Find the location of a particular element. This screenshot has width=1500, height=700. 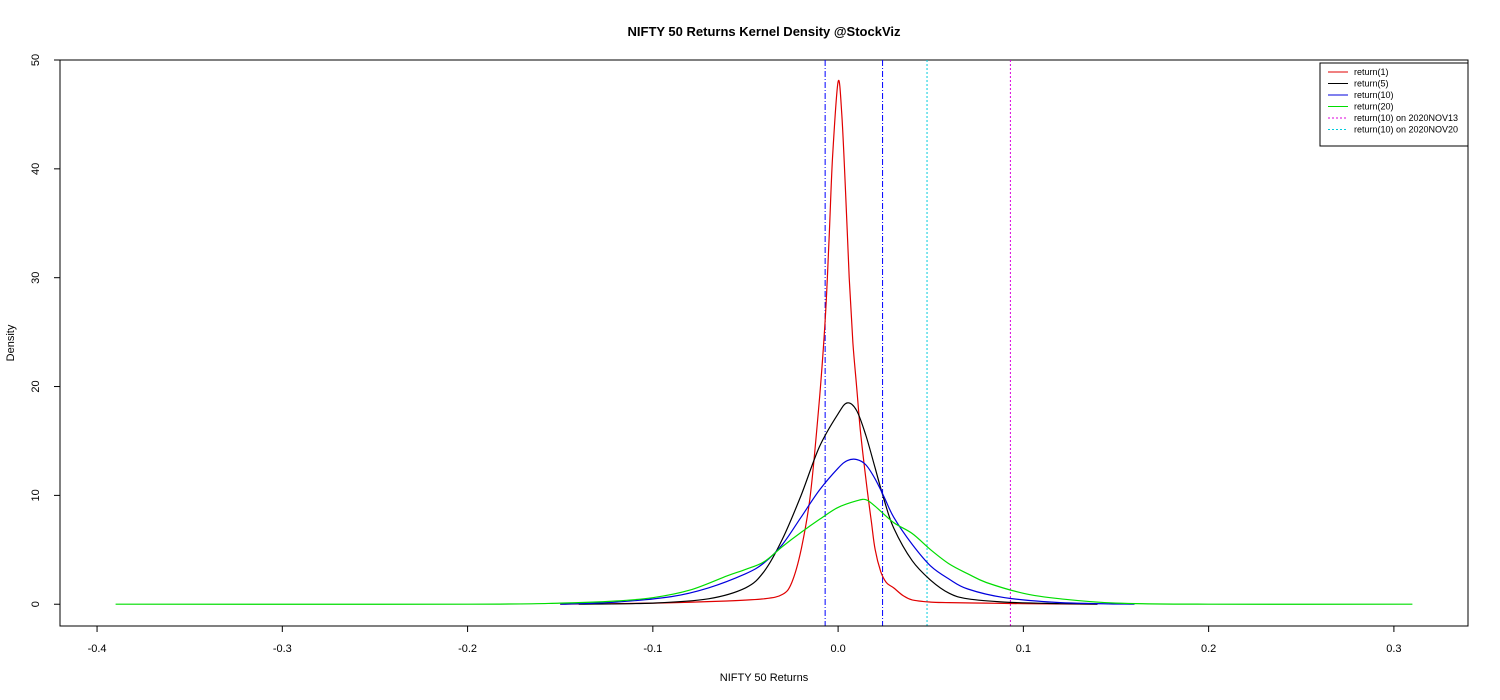

x-tick-label: 0.0 is located at coordinates (837, 649).